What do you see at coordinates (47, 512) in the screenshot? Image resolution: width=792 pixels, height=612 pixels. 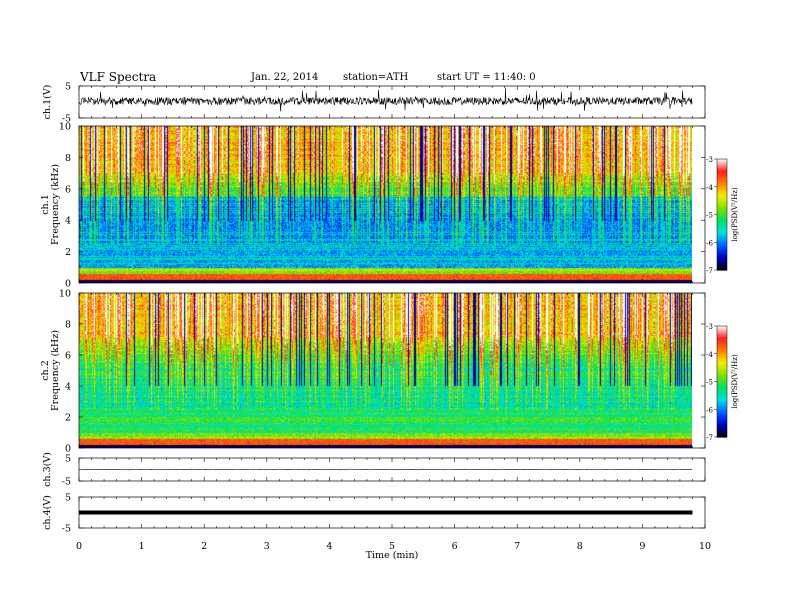 I see `ylabel-ch5: ch.4(V)` at bounding box center [47, 512].